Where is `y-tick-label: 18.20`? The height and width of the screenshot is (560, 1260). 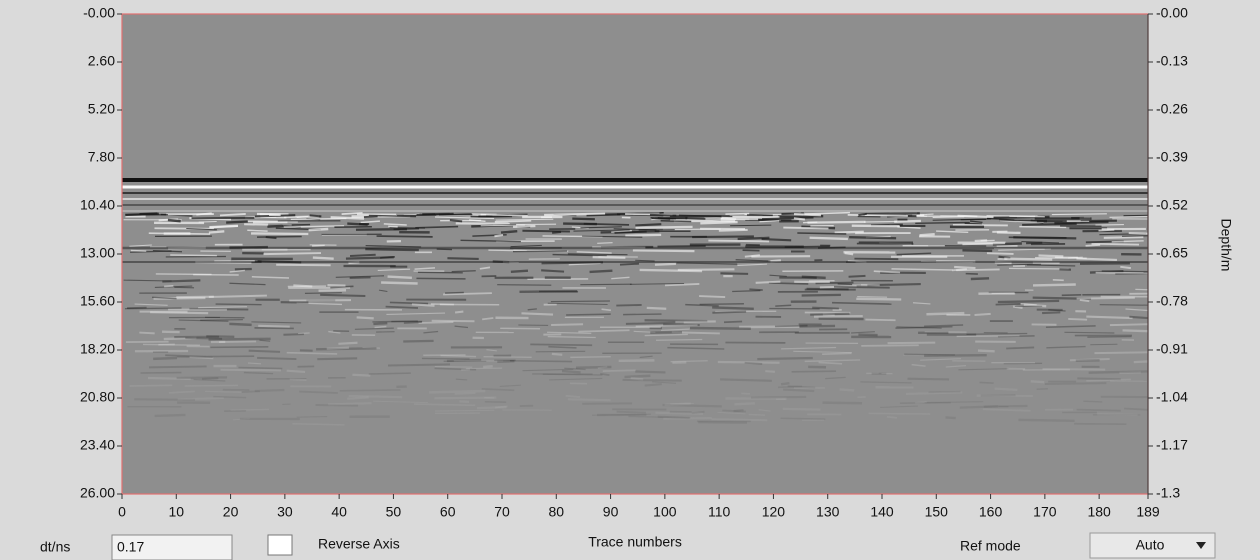 y-tick-label: 18.20 is located at coordinates (97, 349).